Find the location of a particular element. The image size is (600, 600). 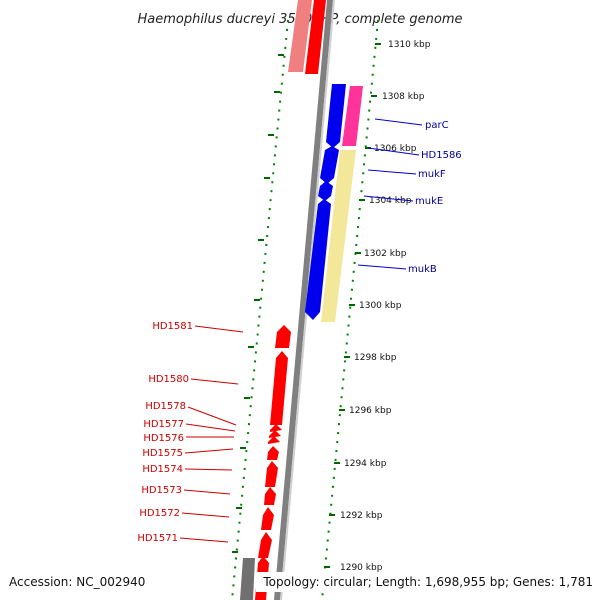

red-gene-hd1577 is located at coordinates (275, 434).